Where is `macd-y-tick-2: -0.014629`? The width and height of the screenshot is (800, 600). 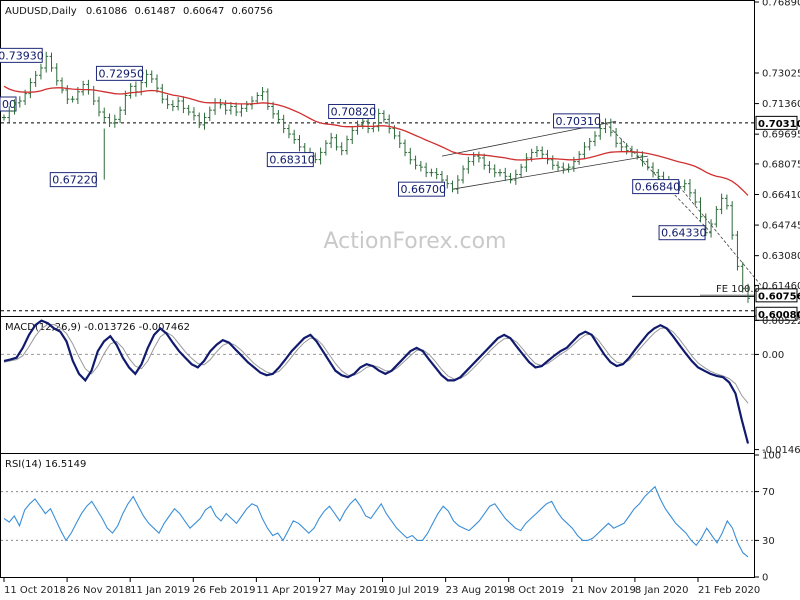
macd-y-tick-2: -0.014629 is located at coordinates (781, 450).